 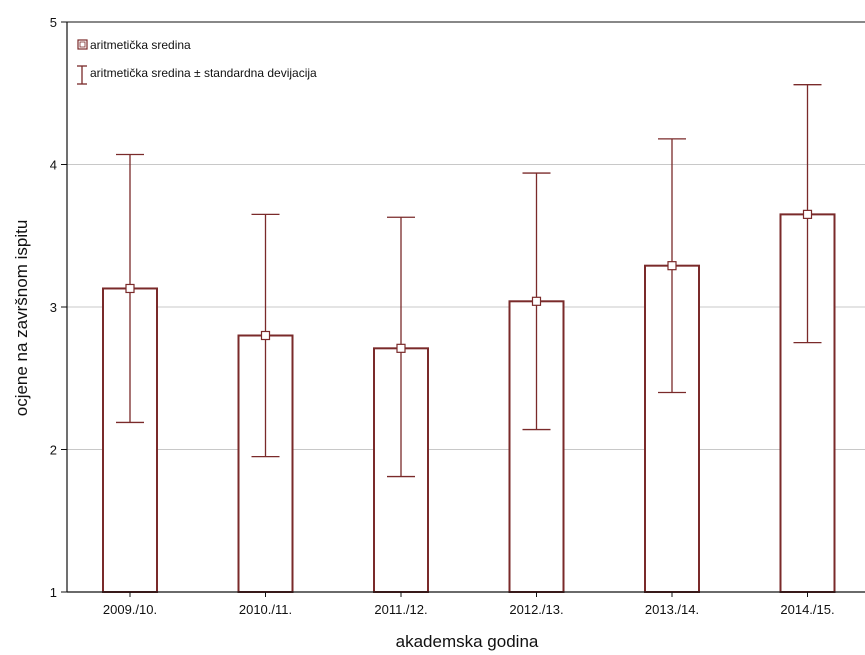 What do you see at coordinates (672, 609) in the screenshot?
I see `x-tick-label-4: 2013./14.` at bounding box center [672, 609].